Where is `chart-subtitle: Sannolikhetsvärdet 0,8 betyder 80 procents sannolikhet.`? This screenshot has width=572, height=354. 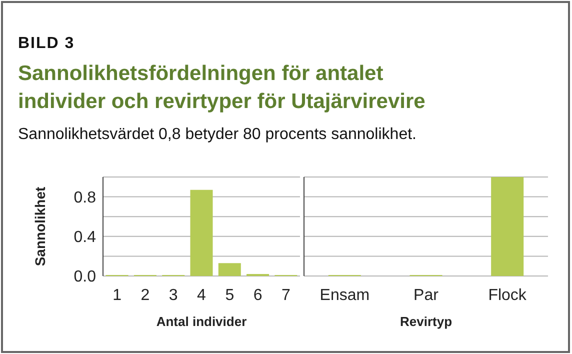
chart-subtitle: Sannolikhetsvärdet 0,8 betyder 80 procents sannolikhet. is located at coordinates (217, 134).